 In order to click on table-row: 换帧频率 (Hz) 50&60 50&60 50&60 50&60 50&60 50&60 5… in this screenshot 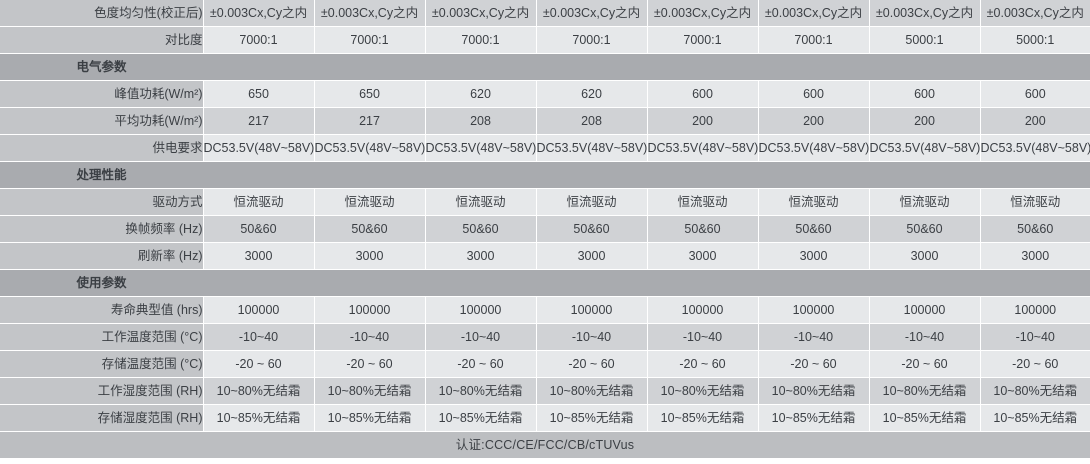, I will do `click(545, 229)`.